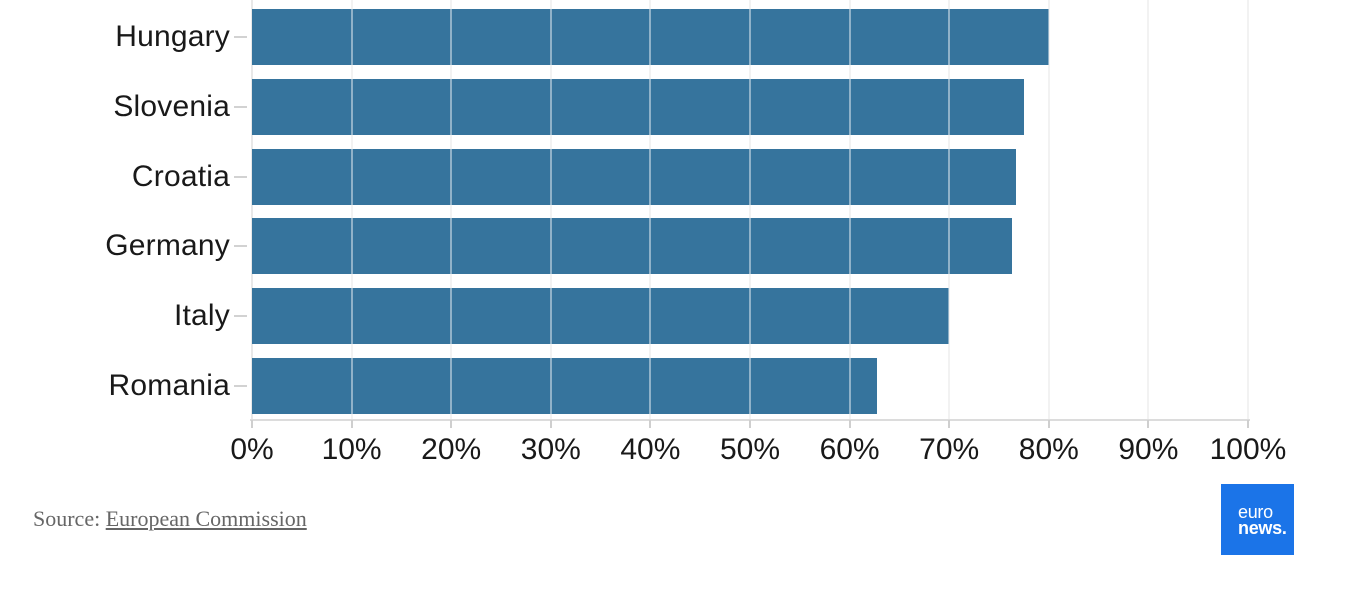 This screenshot has height=593, width=1358. Describe the element at coordinates (632, 246) in the screenshot. I see `bar-germany` at that location.